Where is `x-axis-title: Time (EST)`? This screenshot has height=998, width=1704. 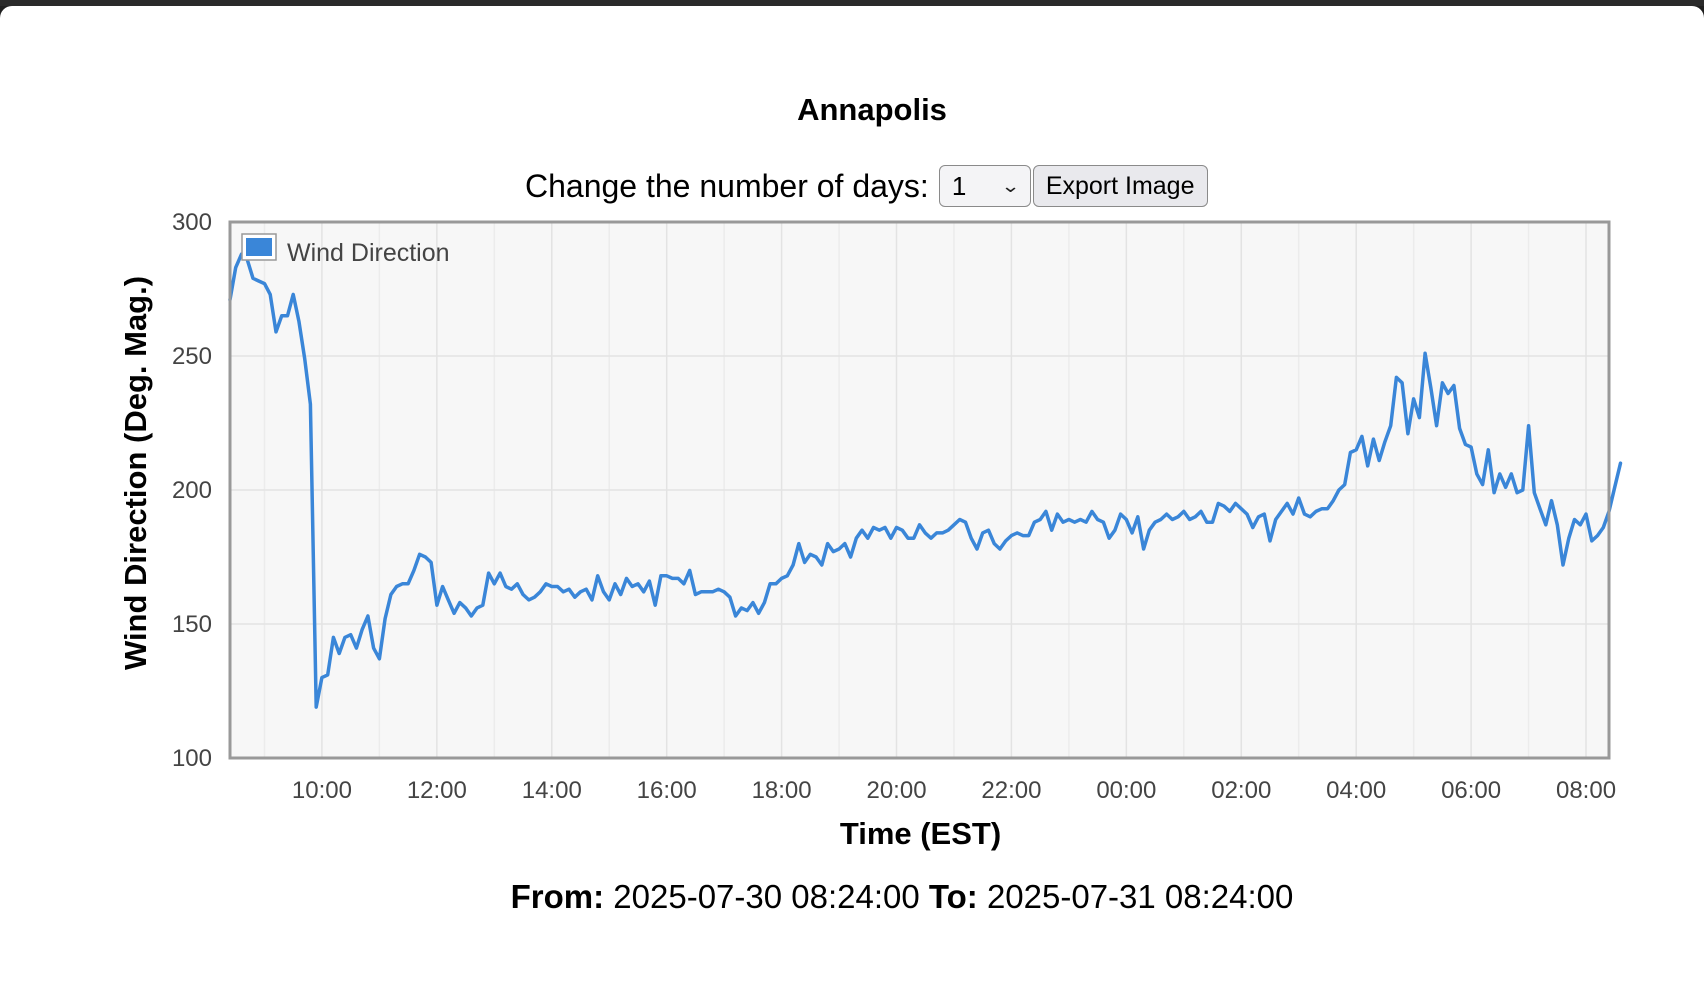 x-axis-title: Time (EST) is located at coordinates (920, 833).